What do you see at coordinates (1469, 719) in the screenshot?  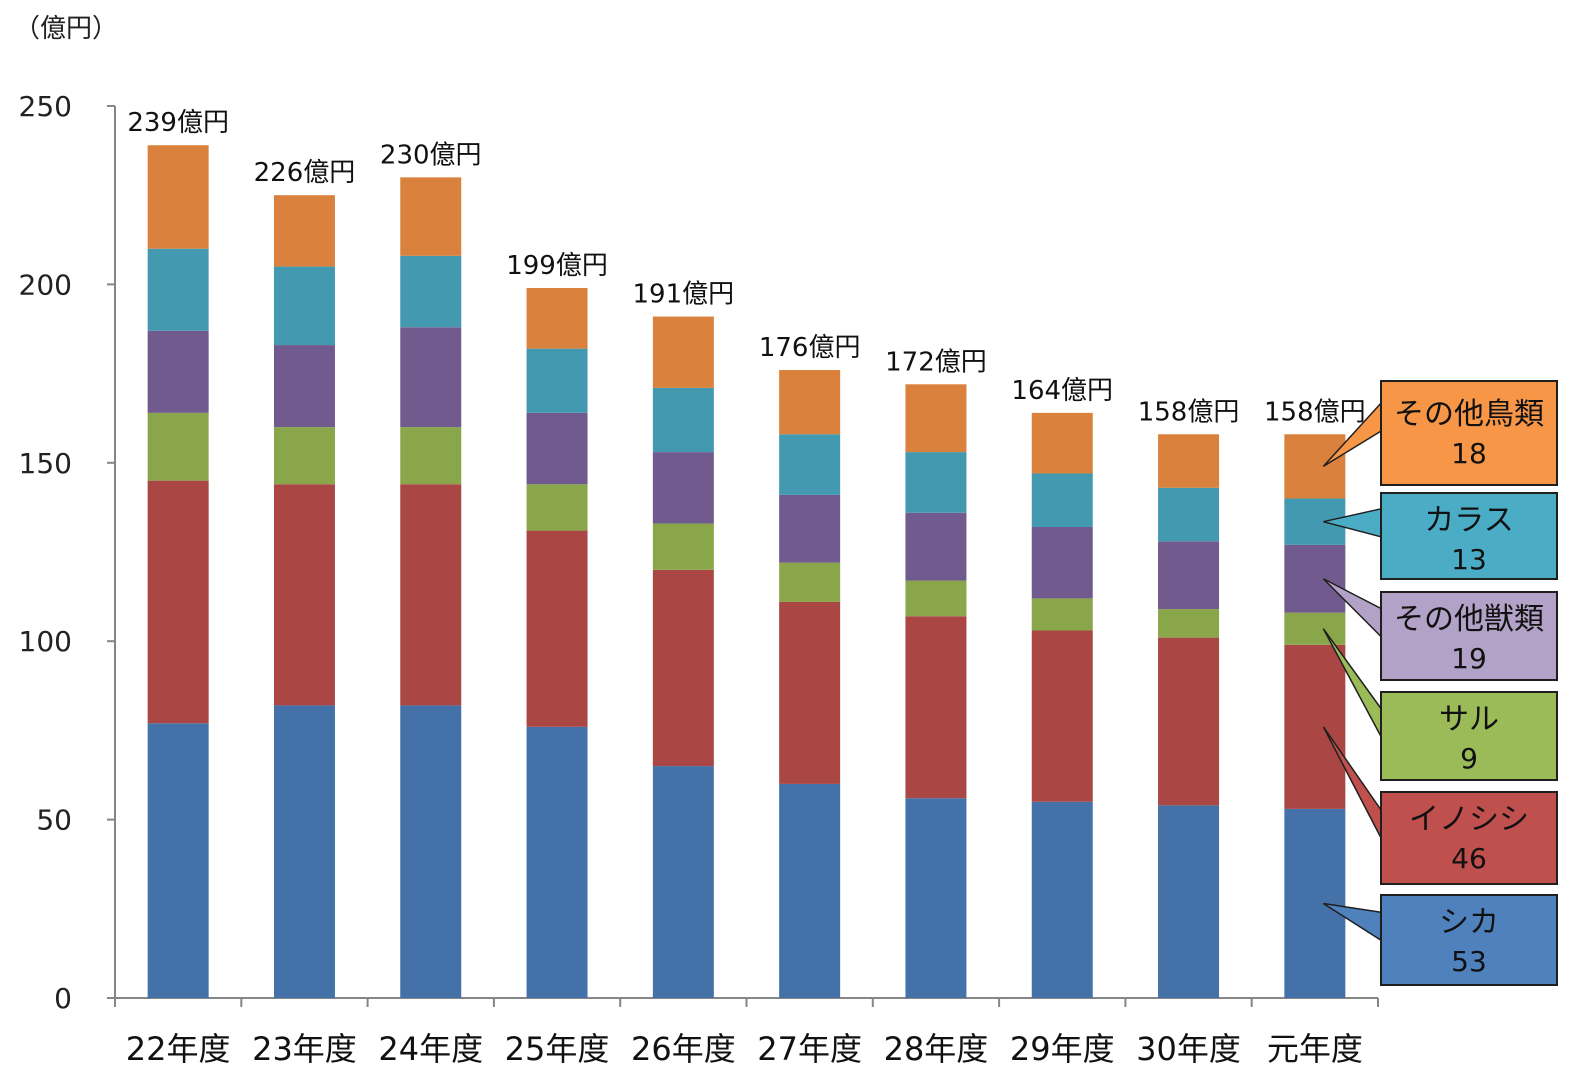 I see `callout-name: サル` at bounding box center [1469, 719].